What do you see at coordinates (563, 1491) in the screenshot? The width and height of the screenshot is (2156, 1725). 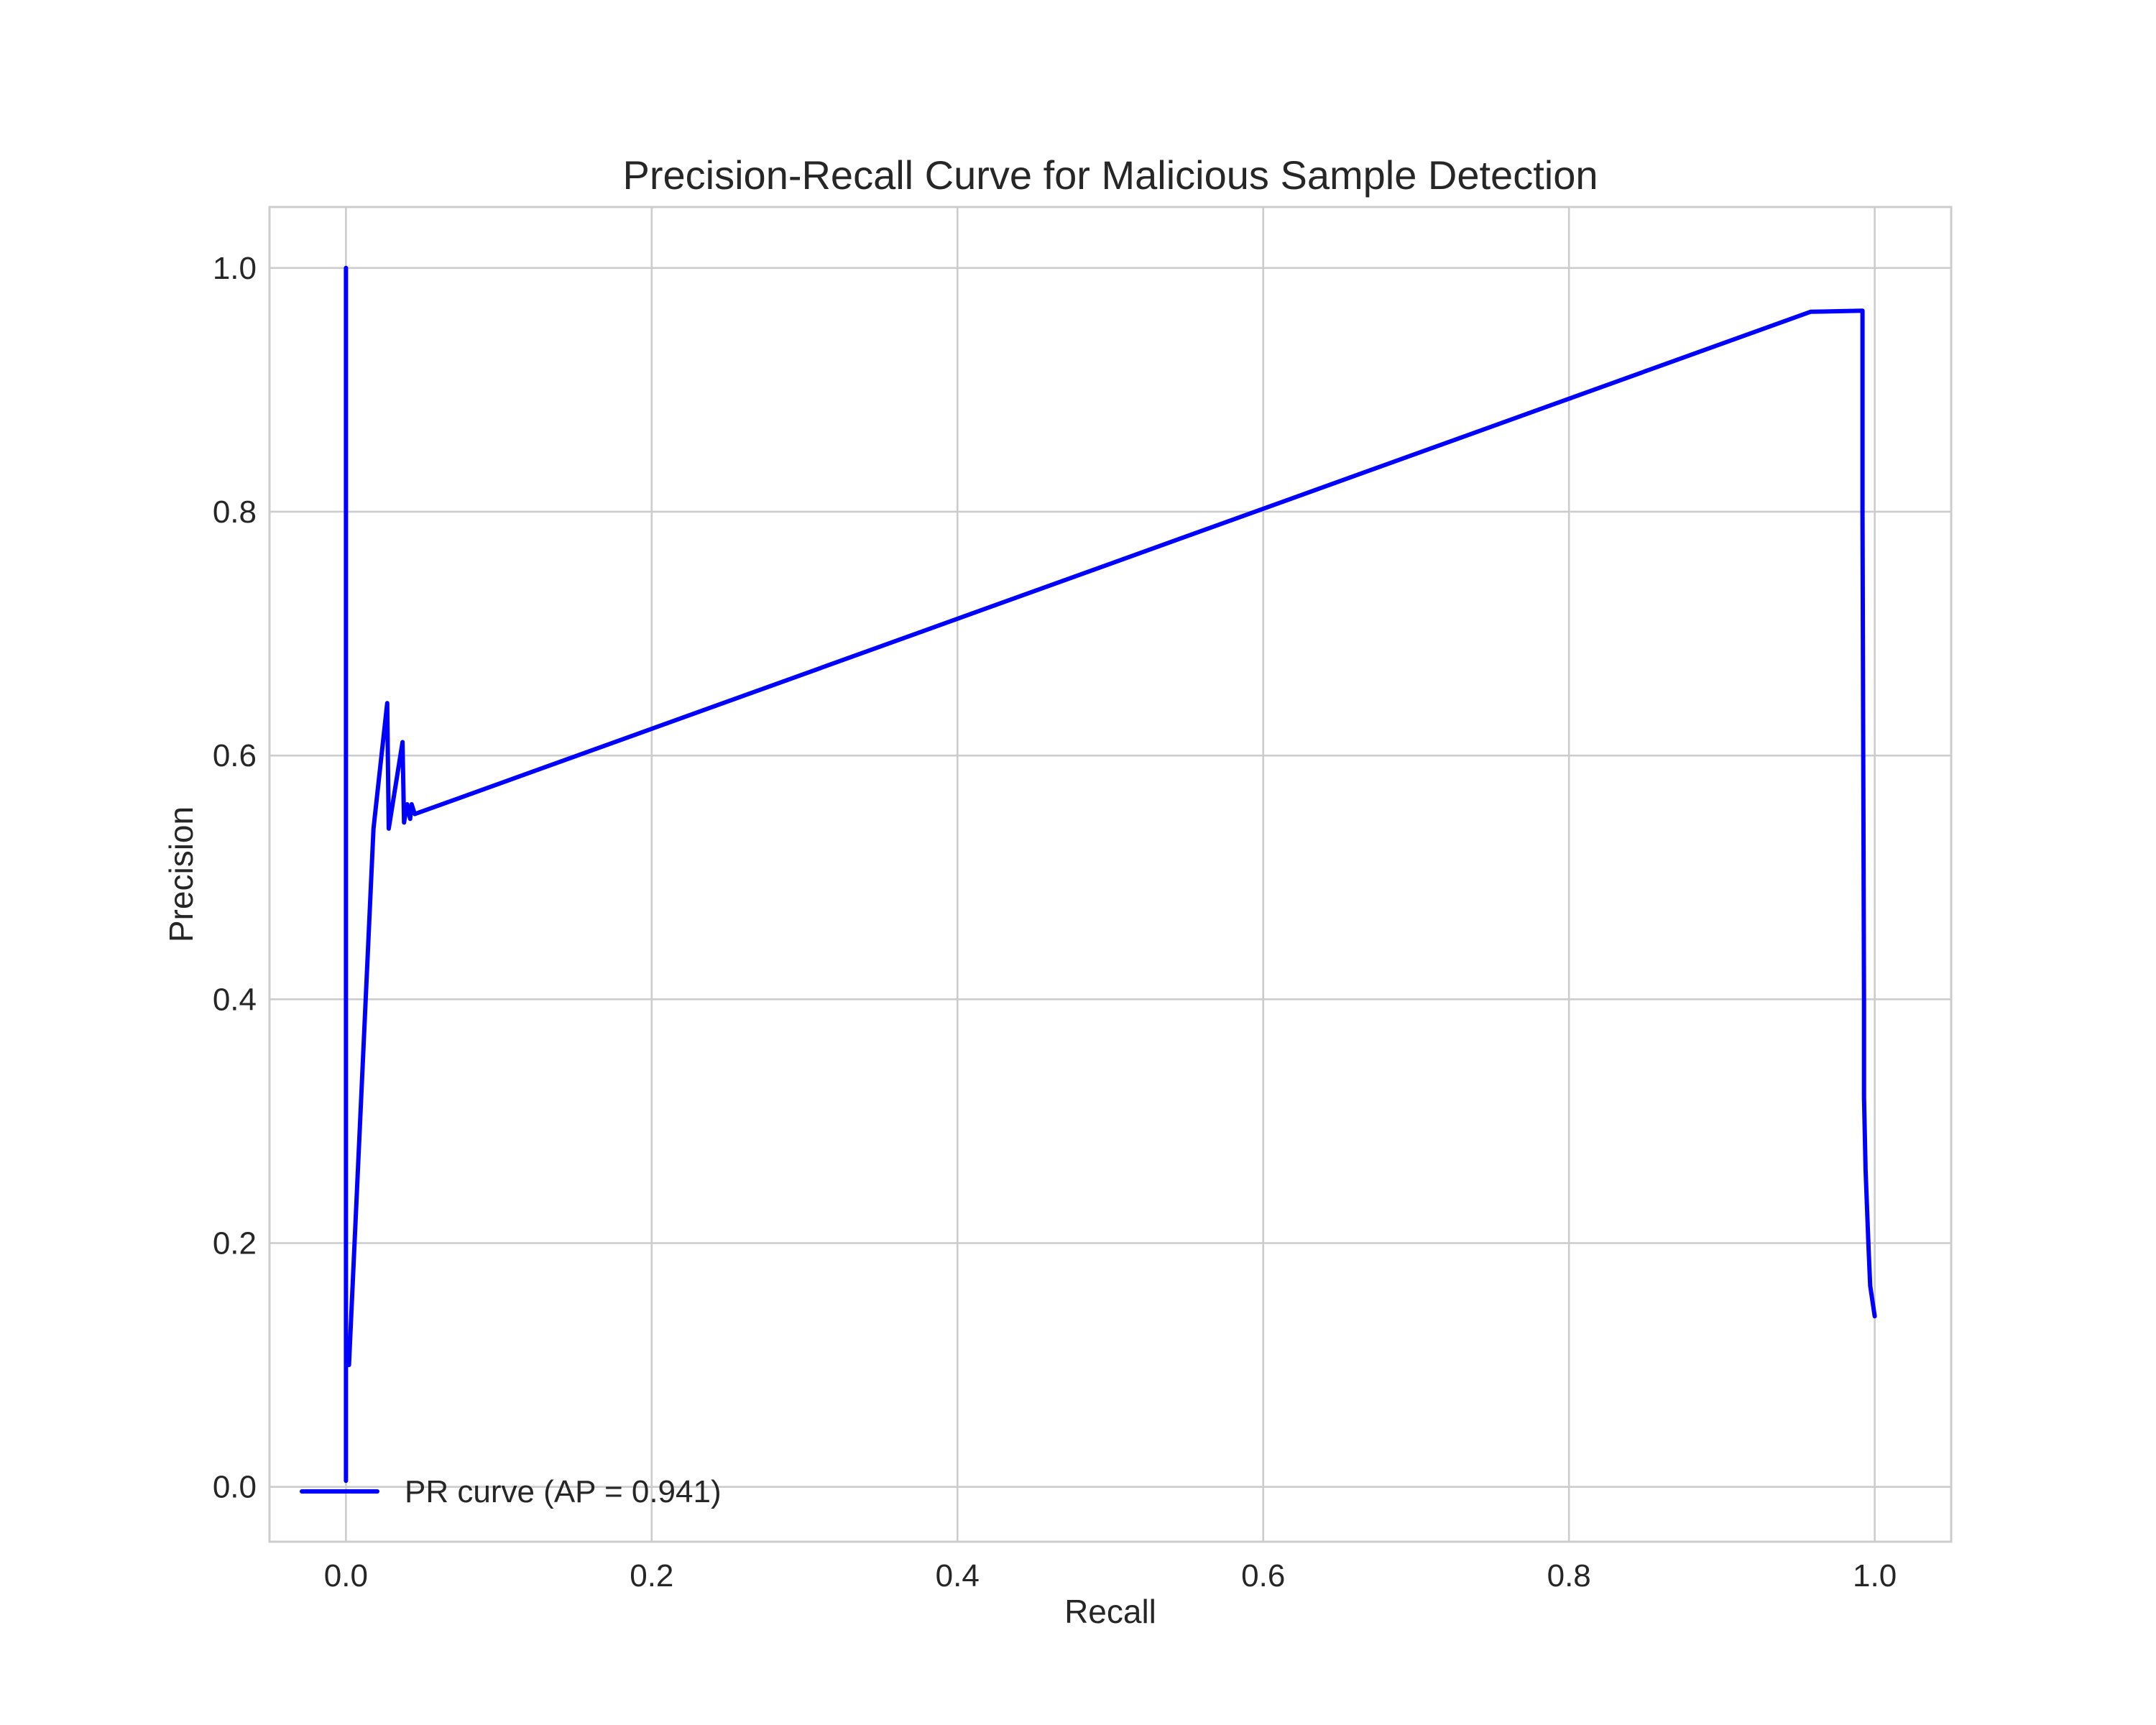 I see `legend-label: PR curve (AP = 0.941)` at bounding box center [563, 1491].